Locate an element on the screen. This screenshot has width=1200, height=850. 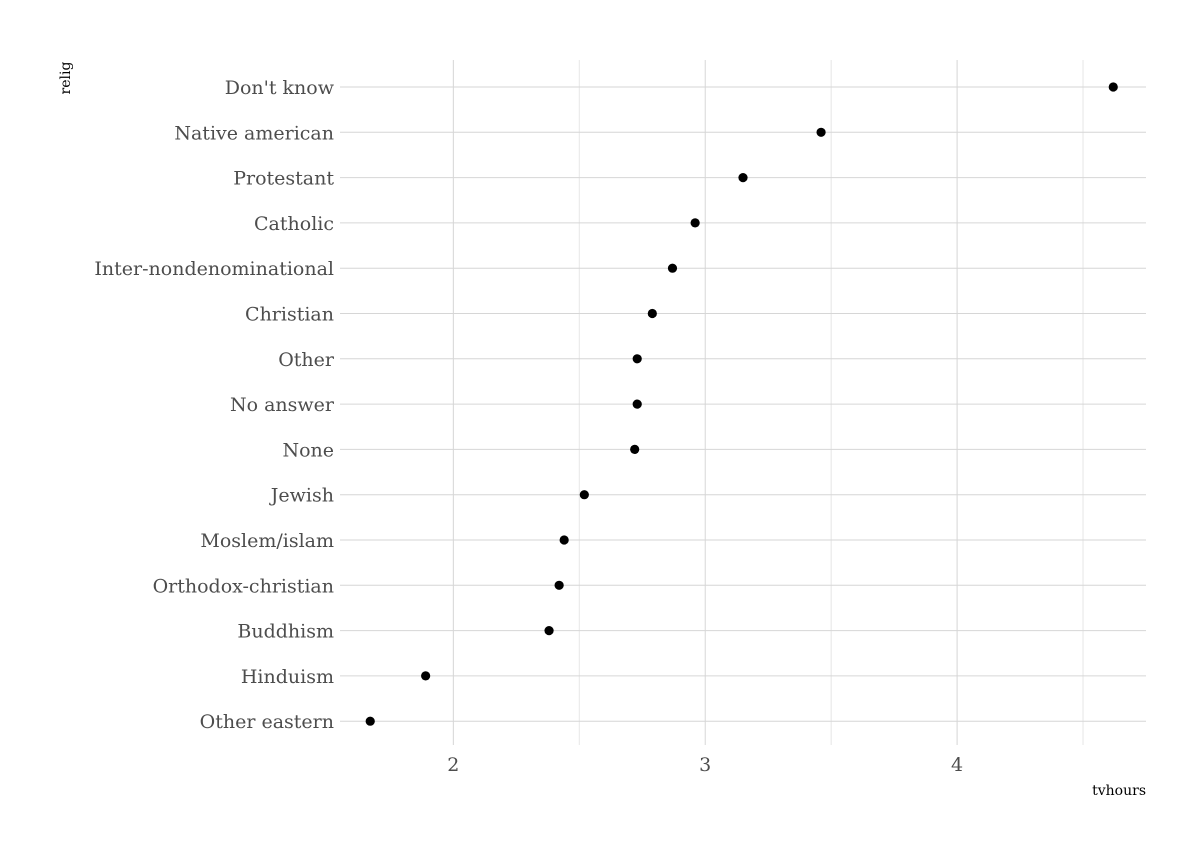
y-tick-label: Don't know is located at coordinates (280, 88).